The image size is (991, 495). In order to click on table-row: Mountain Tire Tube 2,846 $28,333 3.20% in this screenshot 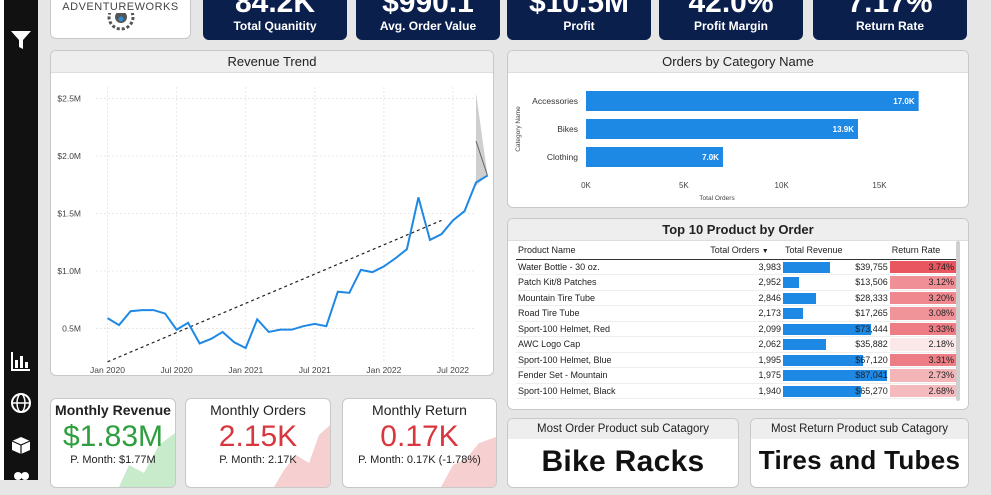, I will do `click(736, 298)`.